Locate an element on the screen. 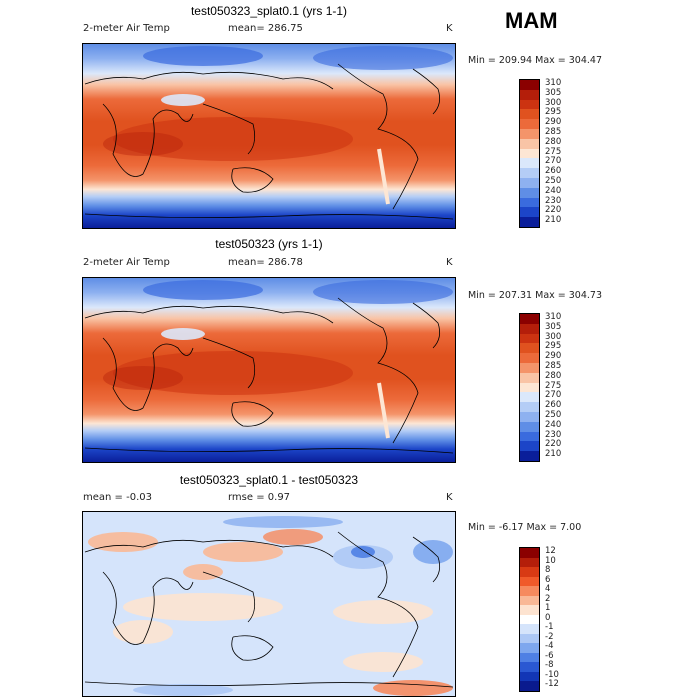  colorbar-tick-label: -12 is located at coordinates (552, 684).